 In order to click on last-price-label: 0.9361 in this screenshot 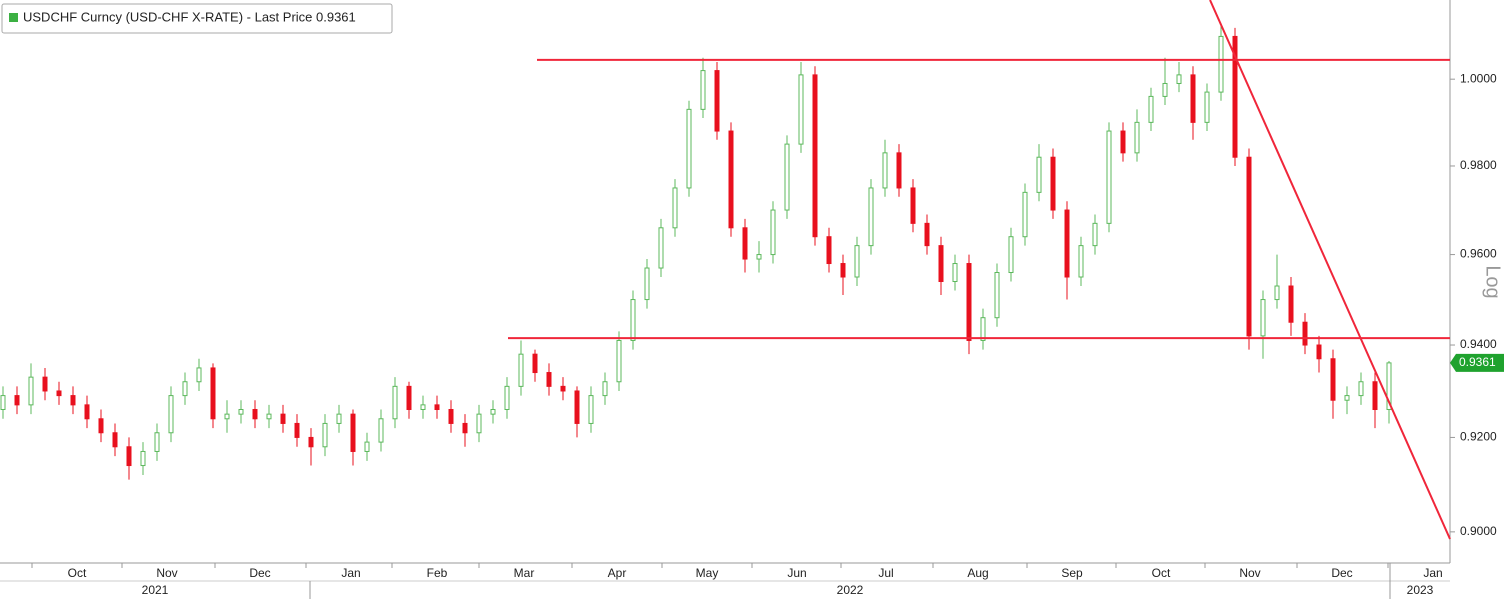, I will do `click(1477, 362)`.